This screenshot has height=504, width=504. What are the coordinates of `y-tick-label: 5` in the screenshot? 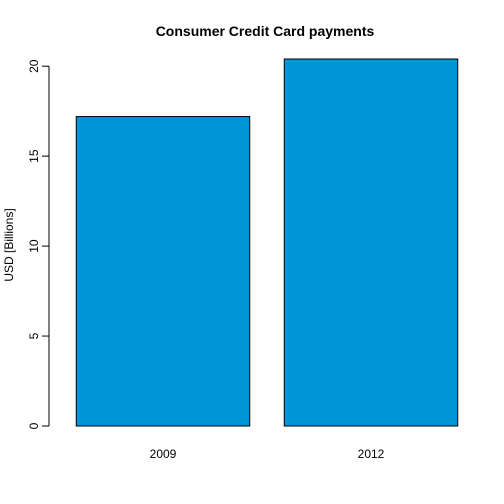 It's located at (34, 335).